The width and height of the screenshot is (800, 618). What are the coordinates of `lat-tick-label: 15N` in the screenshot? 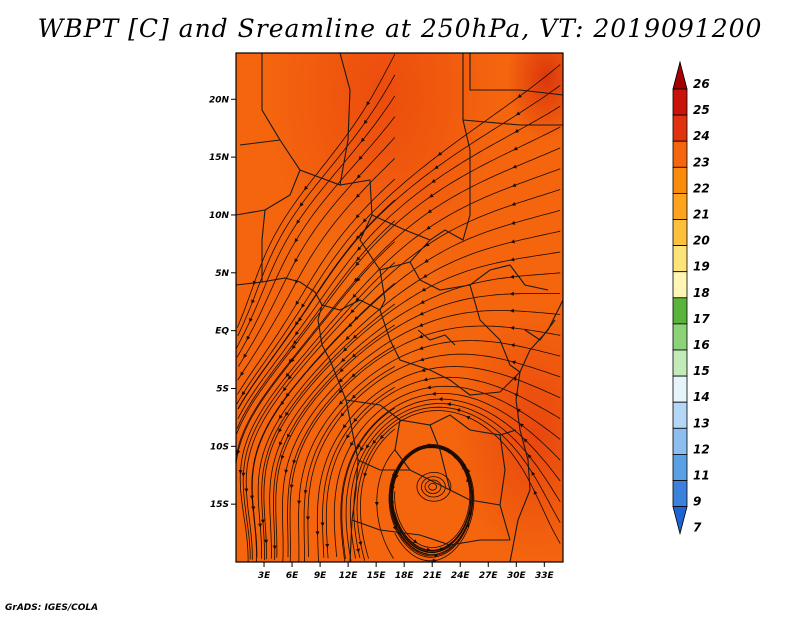 It's located at (219, 158).